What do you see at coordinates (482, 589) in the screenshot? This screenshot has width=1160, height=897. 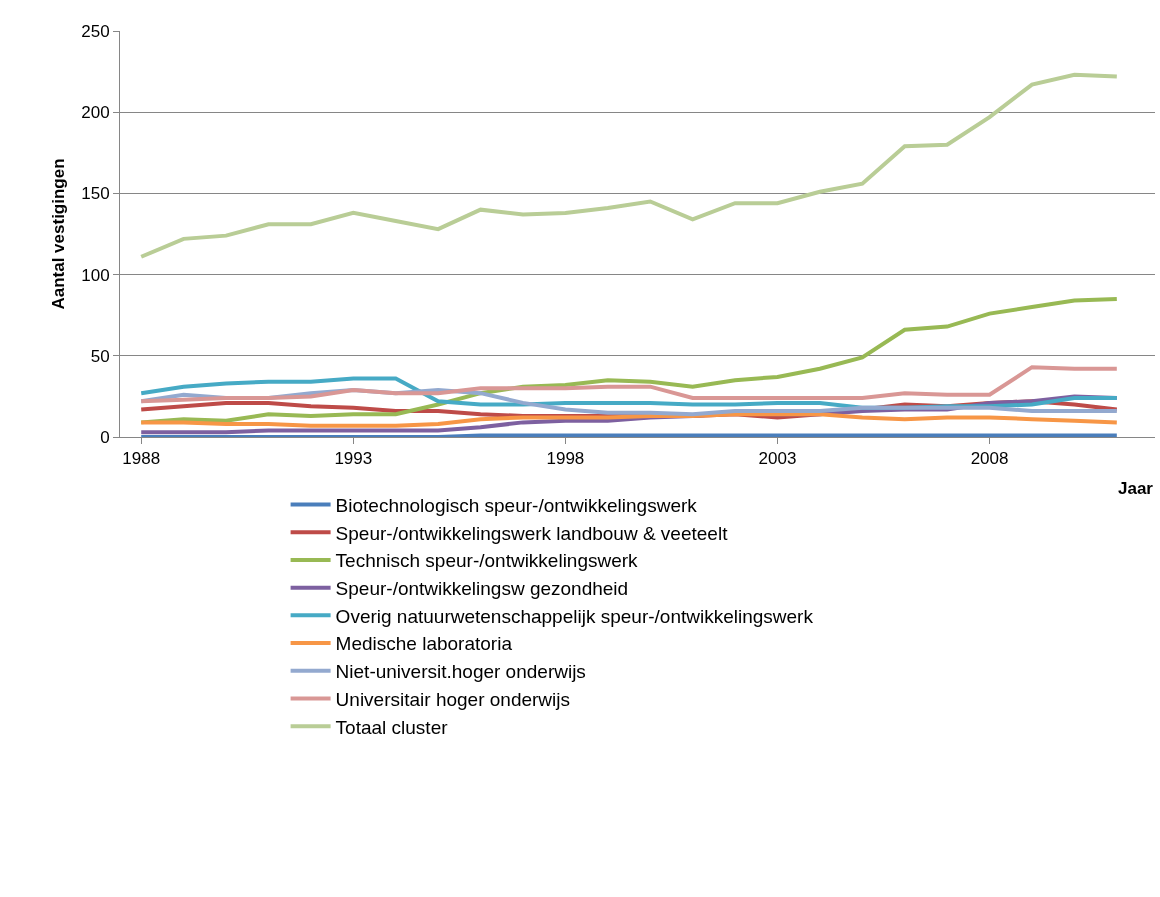 I see `legend-label: Speur-/ontwikkelingsw gezondheid` at bounding box center [482, 589].